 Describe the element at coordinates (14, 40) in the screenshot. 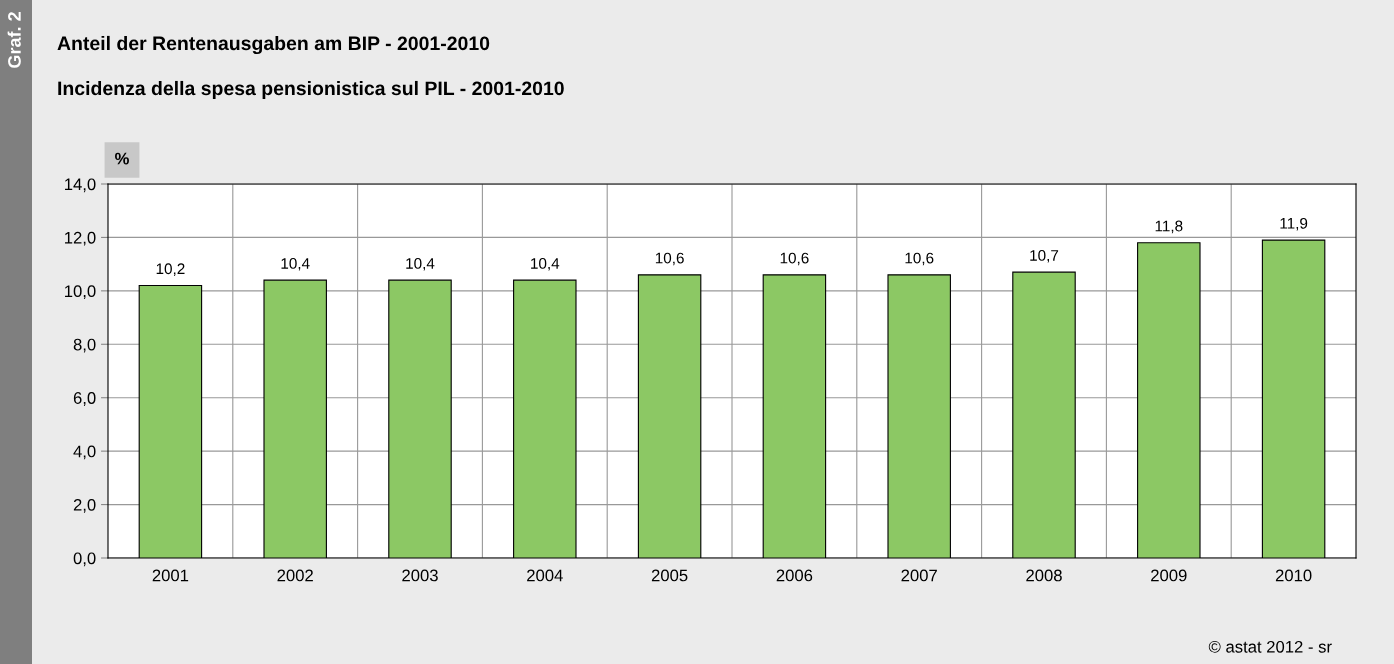

I see `text: Graf. 2` at that location.